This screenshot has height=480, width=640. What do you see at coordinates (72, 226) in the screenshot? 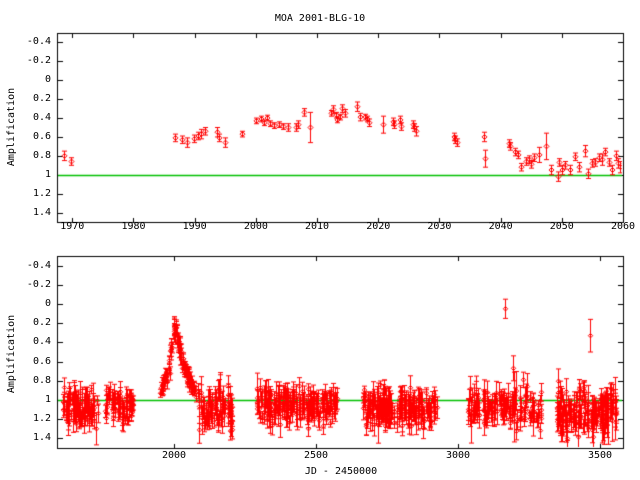
I see `x-tick-label: 1970` at bounding box center [72, 226].